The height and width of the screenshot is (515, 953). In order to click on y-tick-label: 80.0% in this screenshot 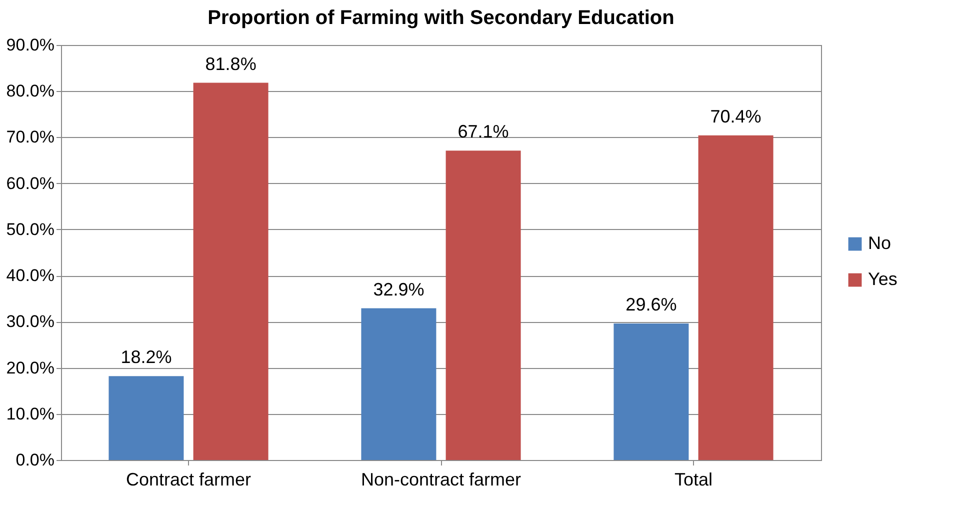, I will do `click(30, 91)`.